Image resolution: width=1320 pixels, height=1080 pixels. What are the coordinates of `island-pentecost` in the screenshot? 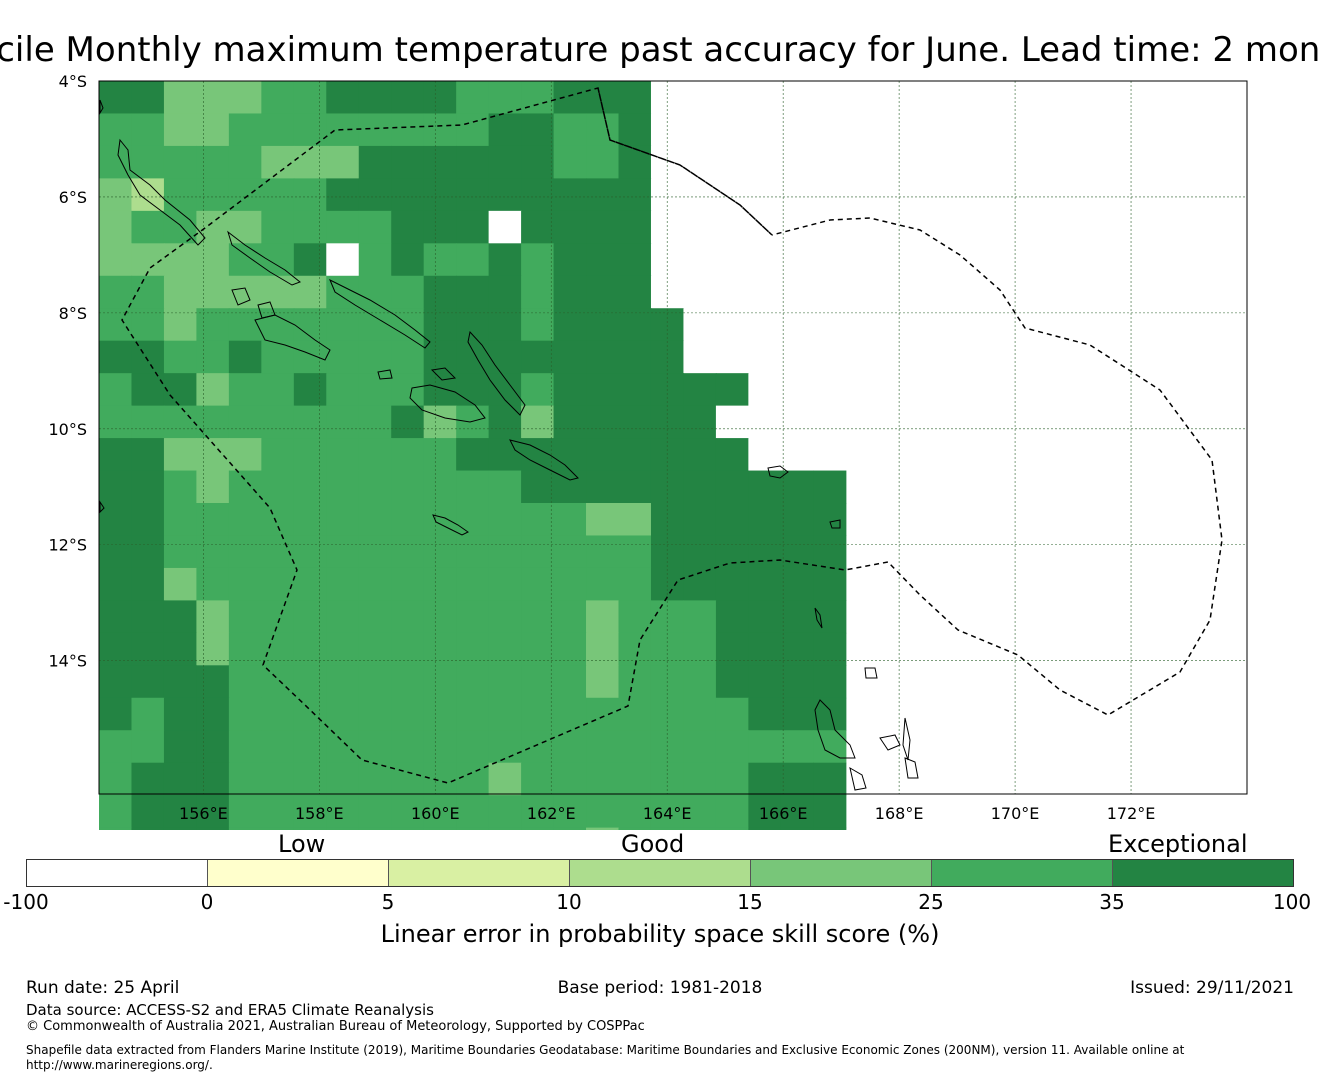 It's located at (906, 739).